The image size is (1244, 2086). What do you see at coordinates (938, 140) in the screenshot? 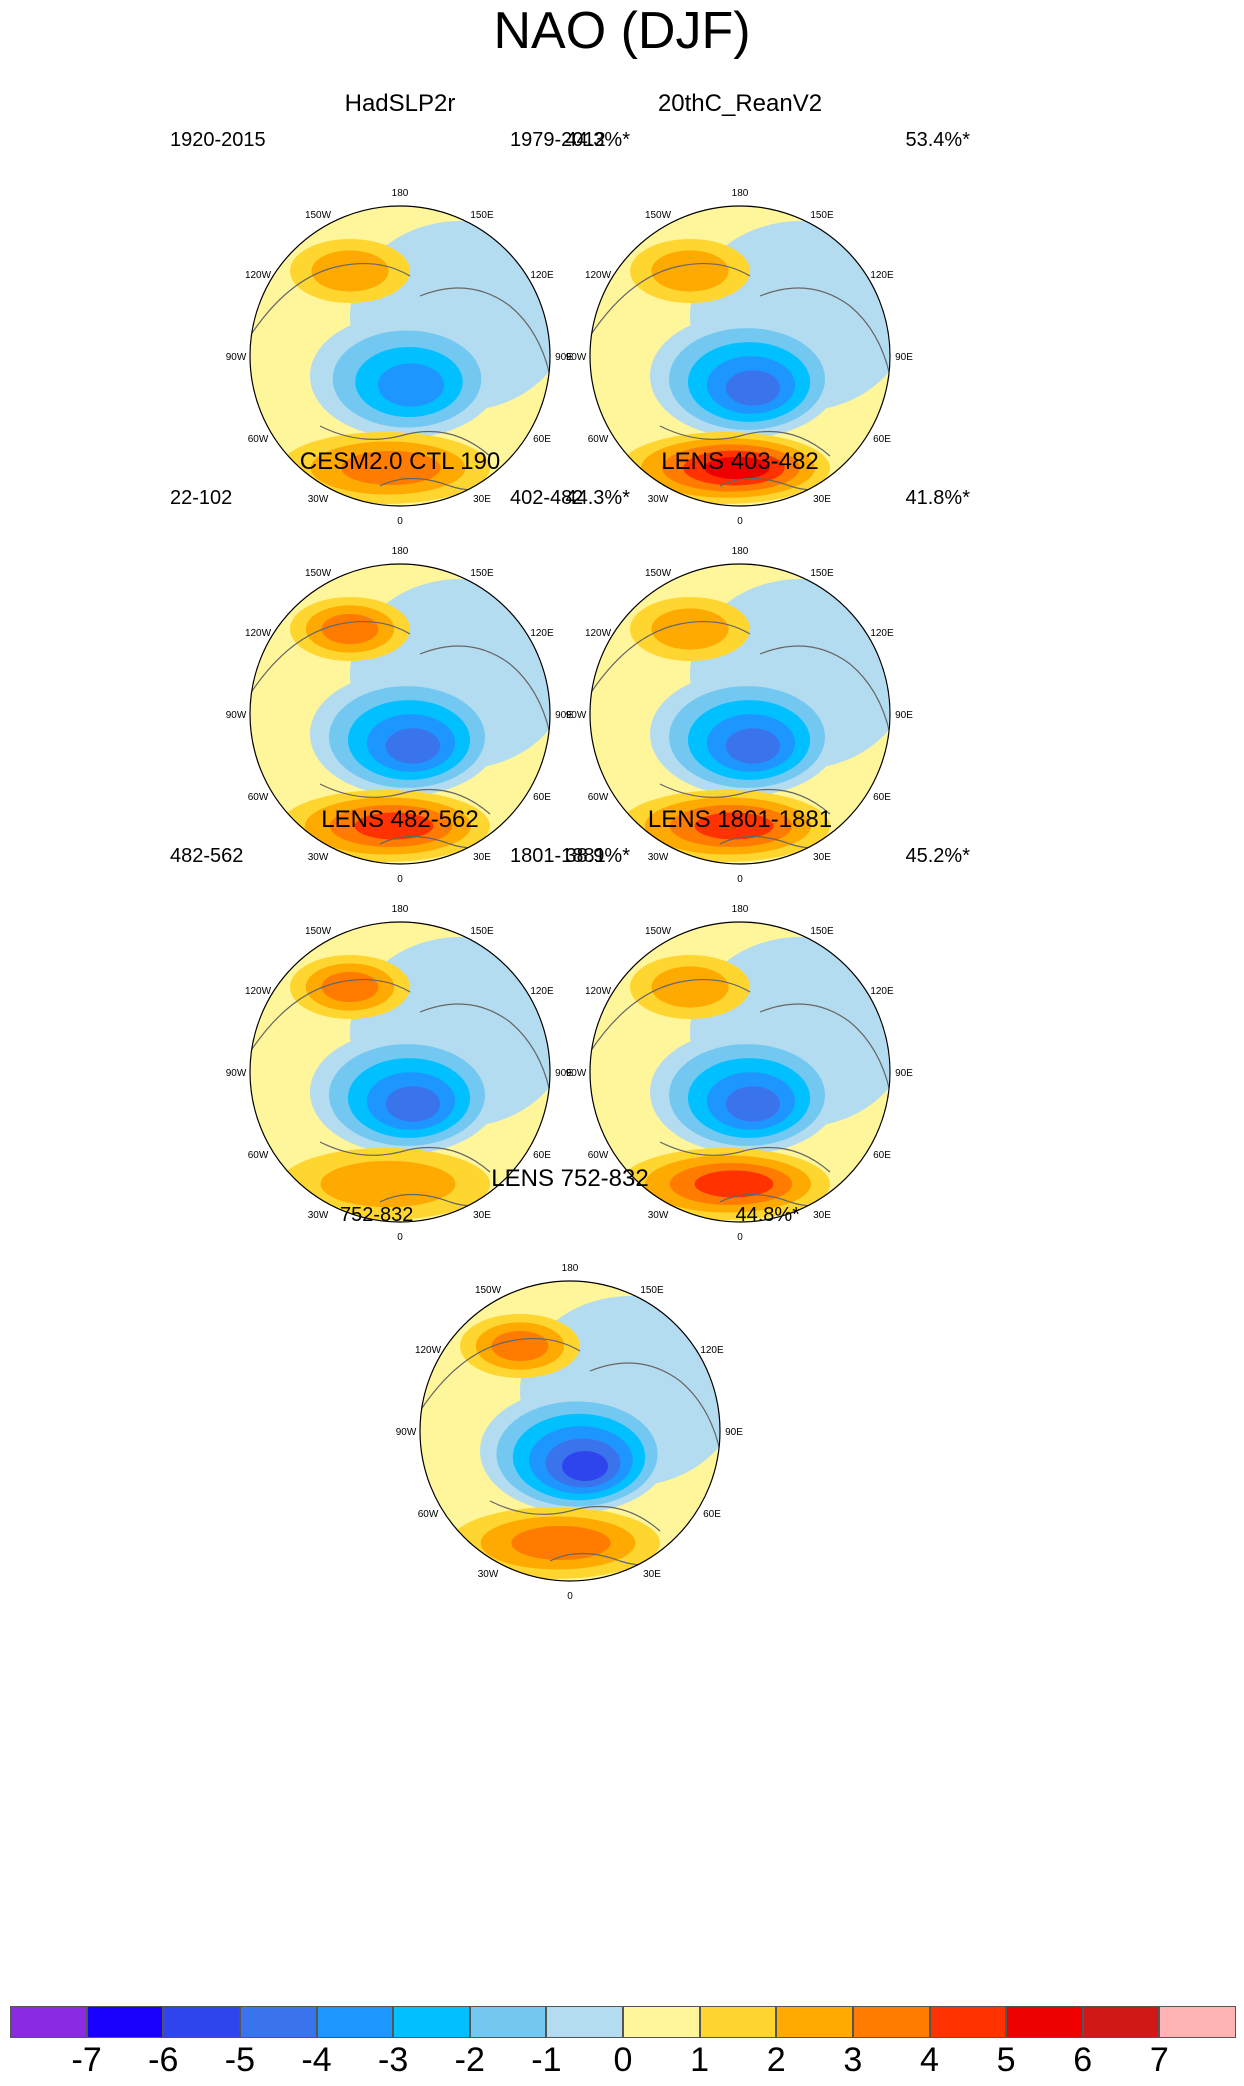
I see `panel-variance: 53.4%*` at bounding box center [938, 140].